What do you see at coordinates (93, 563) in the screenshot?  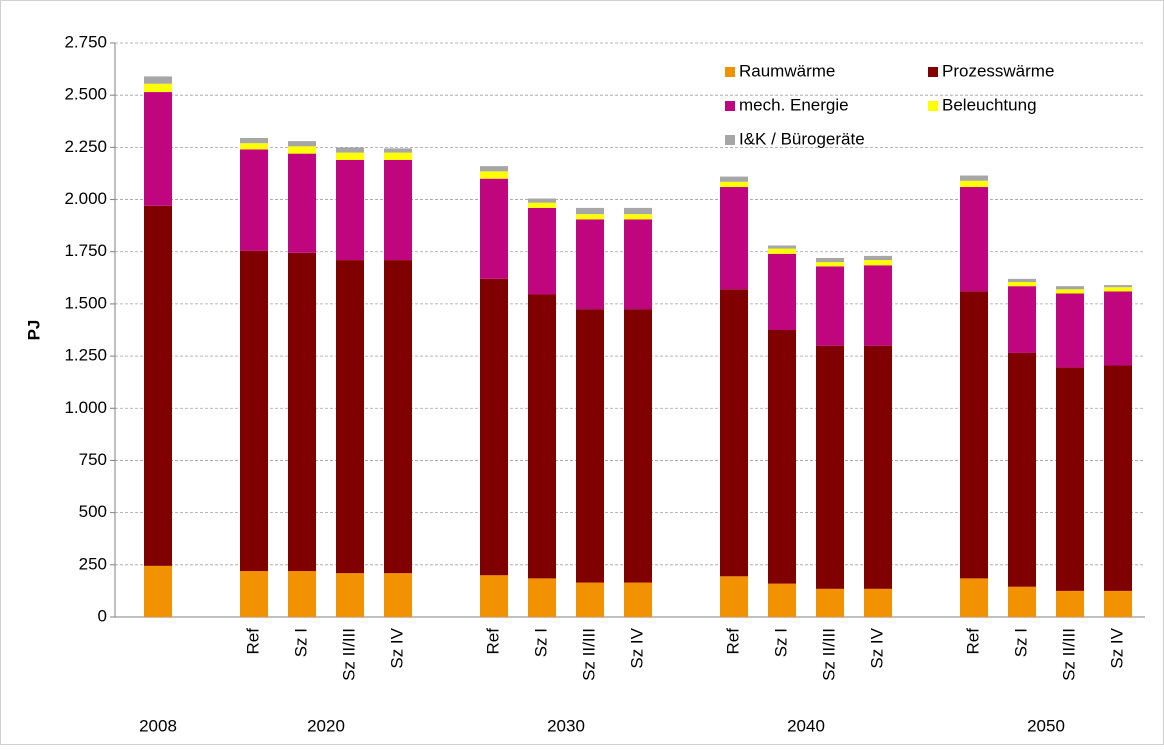 I see `y-tick-label: 250` at bounding box center [93, 563].